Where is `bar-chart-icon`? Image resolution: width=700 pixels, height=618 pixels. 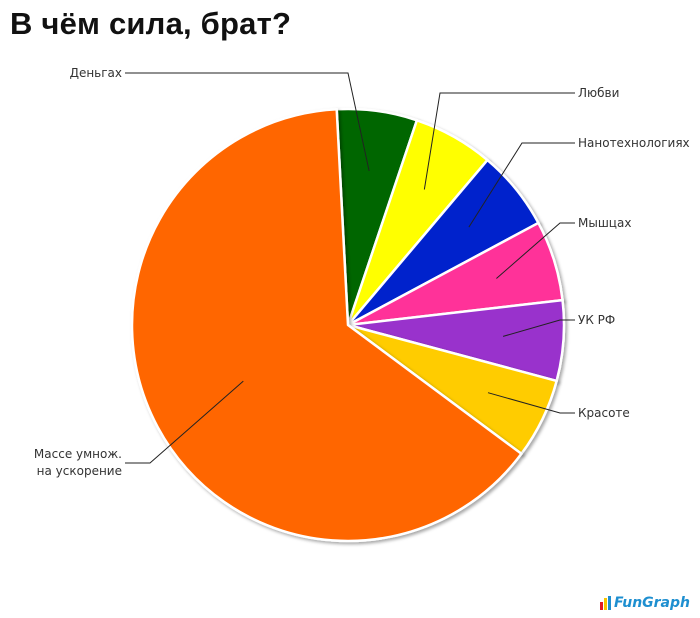 bar-chart-icon is located at coordinates (605, 603).